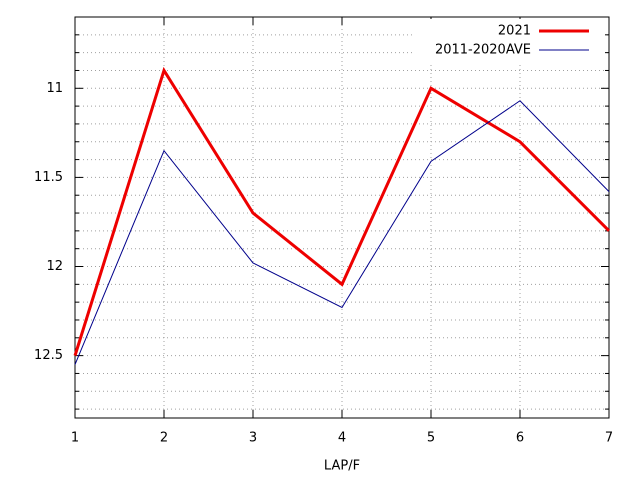 The image size is (640, 480). I want to click on x-tick-label: 7, so click(609, 438).